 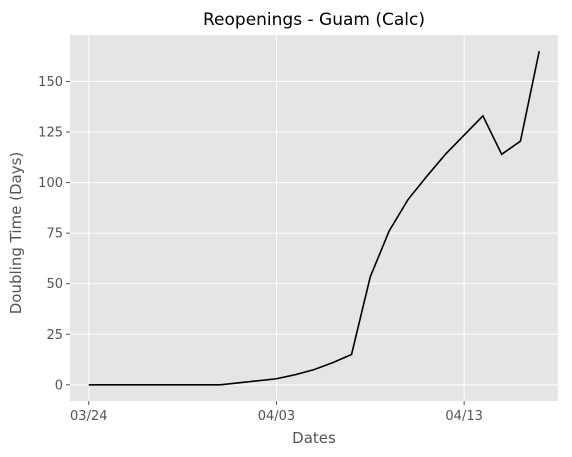 I want to click on y-axis-label: Doubling Time (Days), so click(x=16, y=233).